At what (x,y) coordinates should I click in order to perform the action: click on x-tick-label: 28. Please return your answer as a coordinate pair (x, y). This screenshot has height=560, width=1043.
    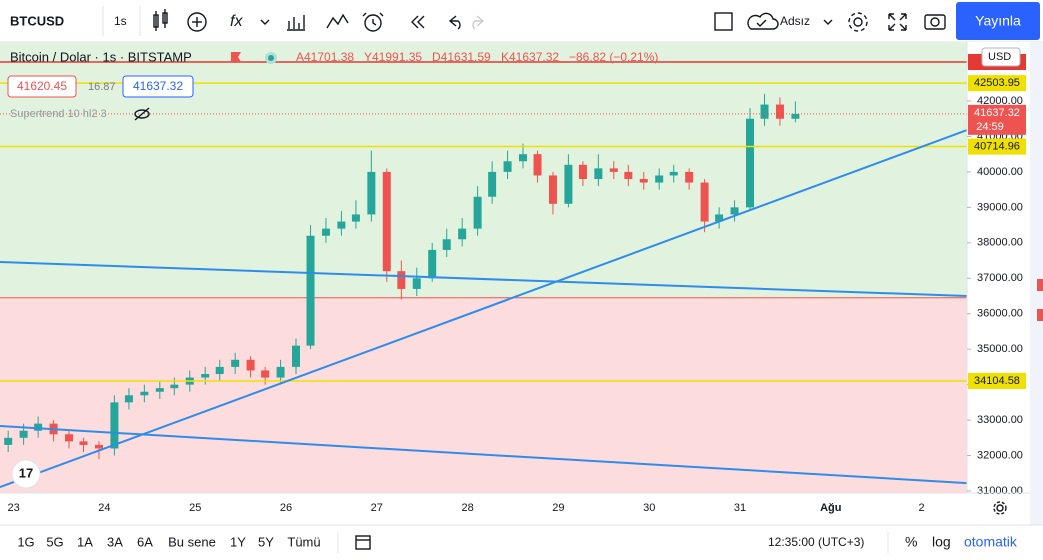
    Looking at the image, I should click on (467, 508).